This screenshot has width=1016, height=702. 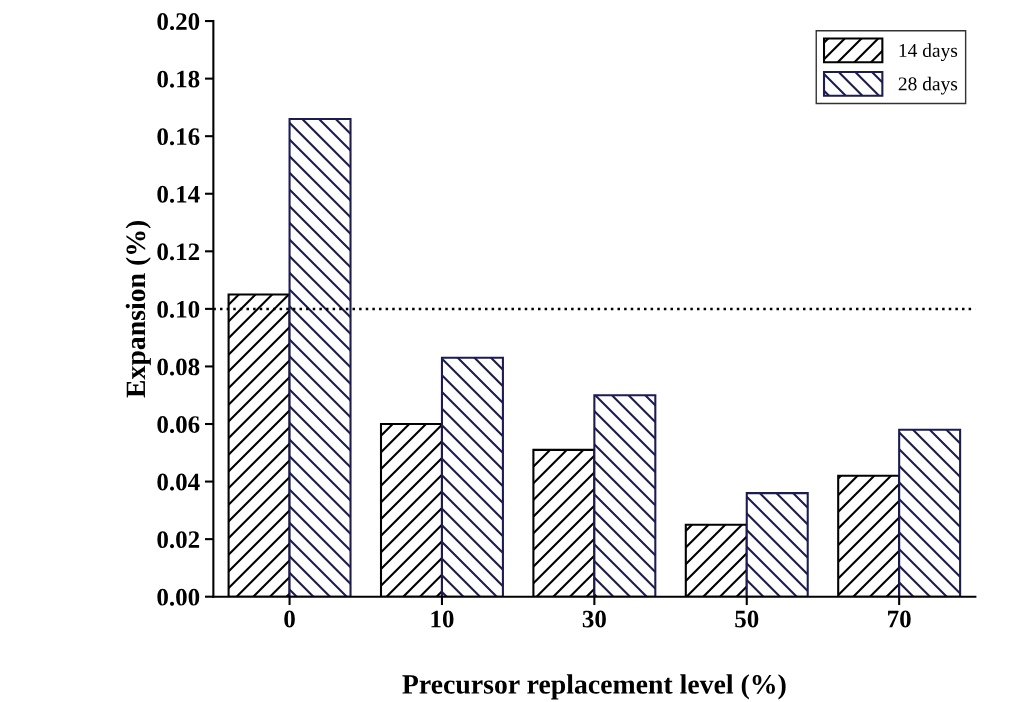 What do you see at coordinates (178, 194) in the screenshot?
I see `y-tick-label: 0.14` at bounding box center [178, 194].